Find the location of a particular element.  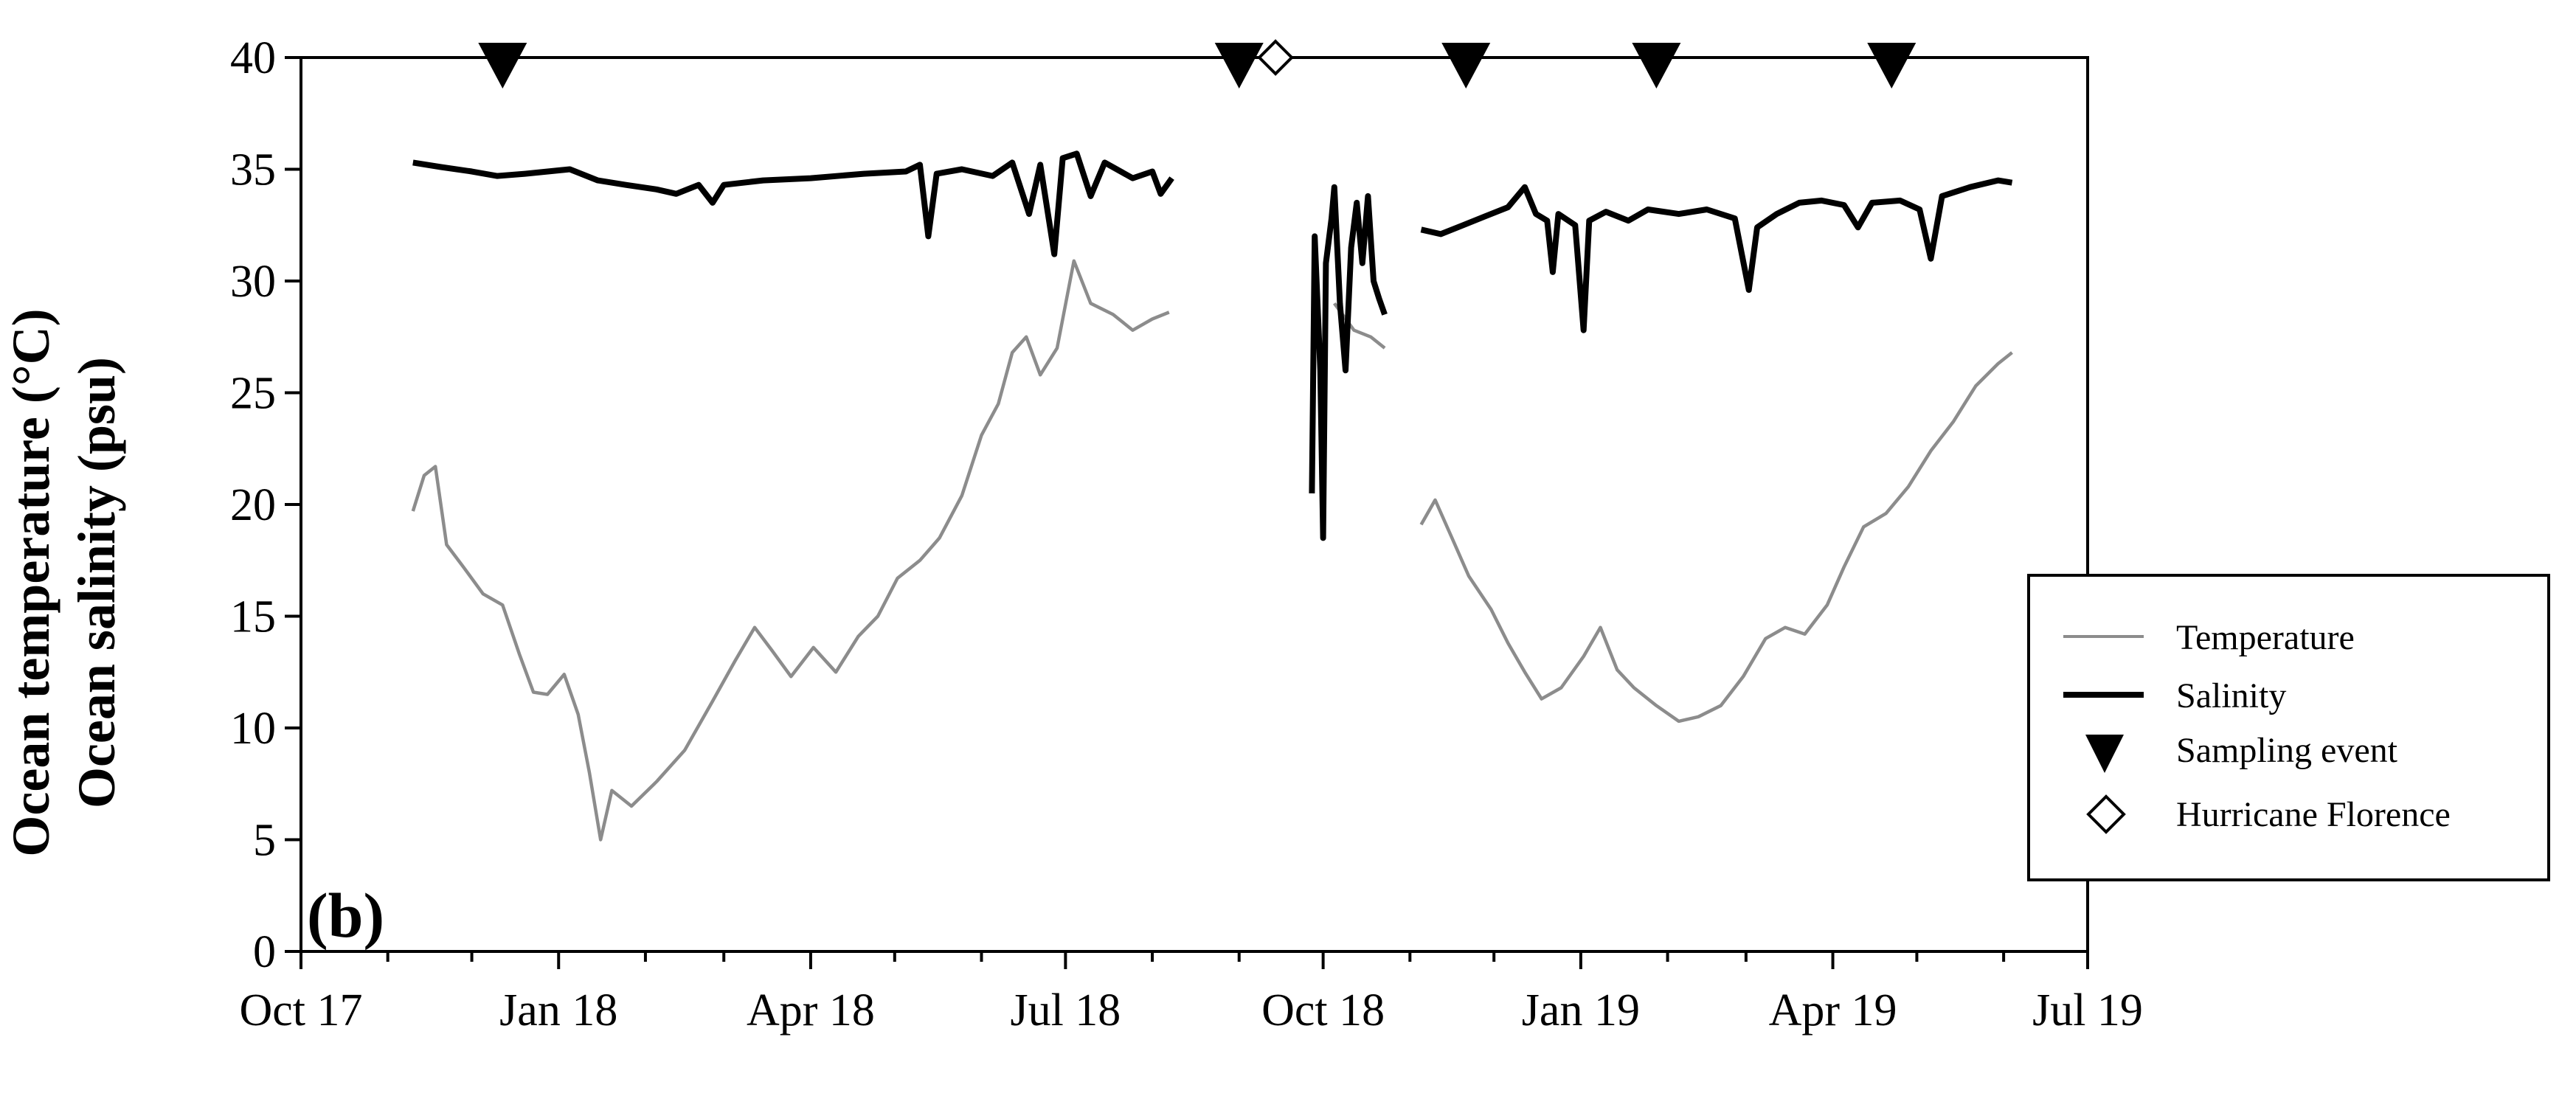

x-tick-label: Jul 18 is located at coordinates (1066, 1011).